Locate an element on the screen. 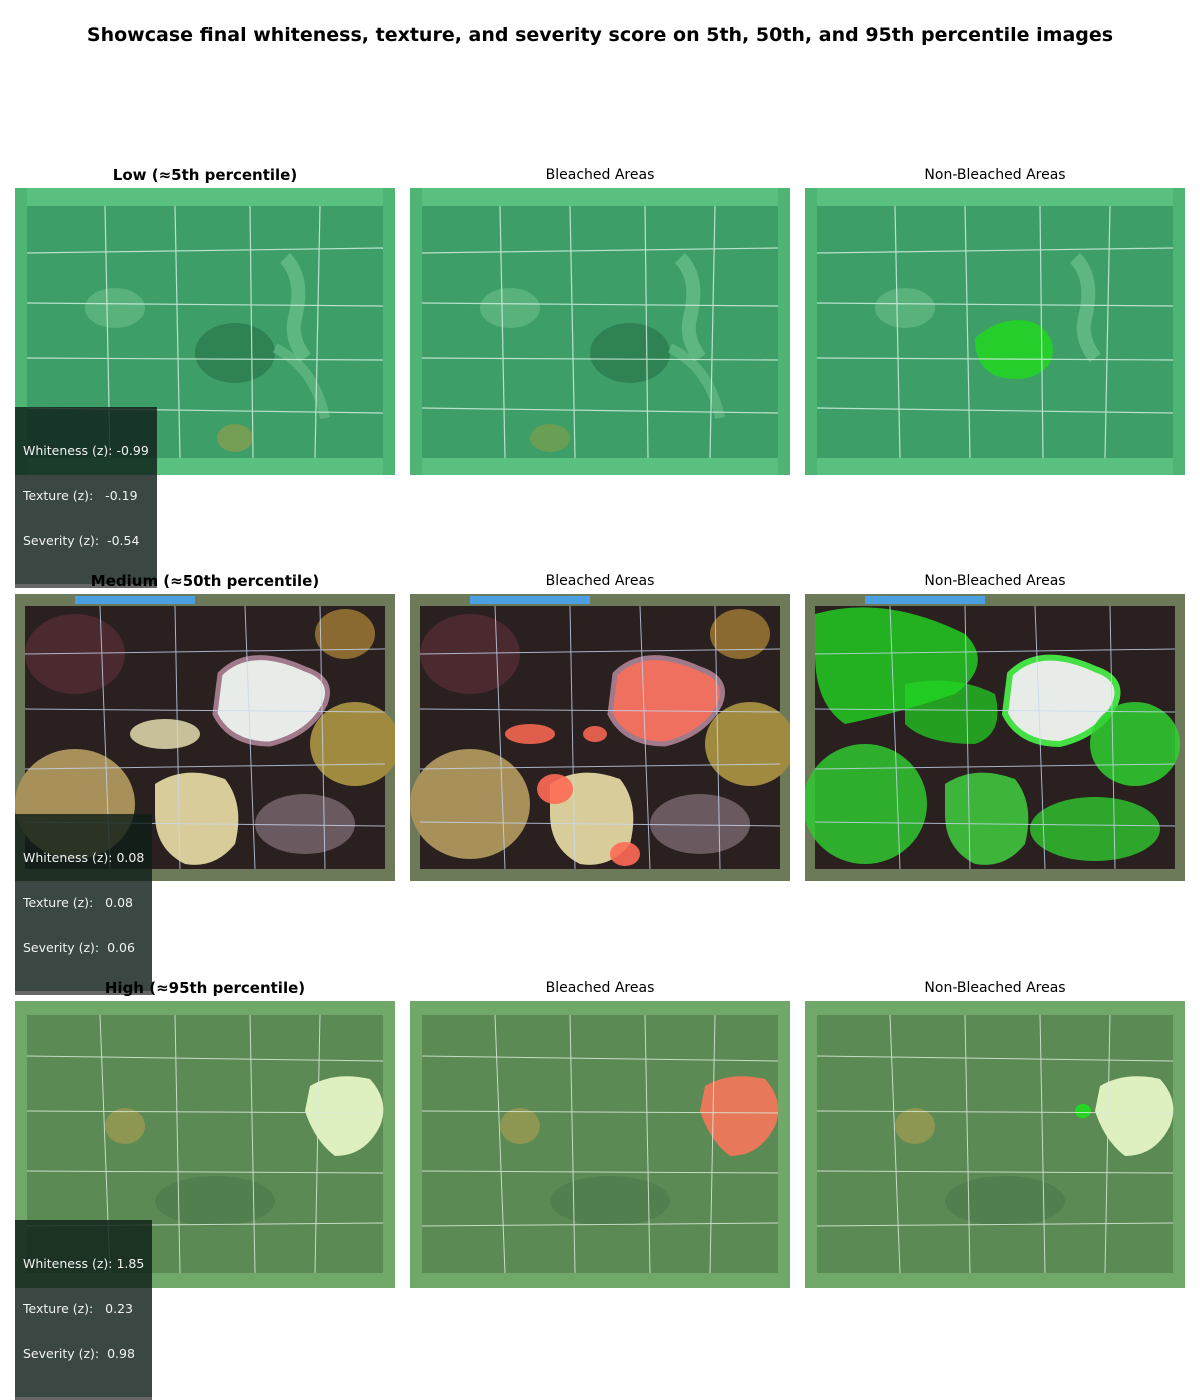 This screenshot has width=1200, height=1400. medium-severity-score: Severity (z): 0.06 is located at coordinates (79, 947).